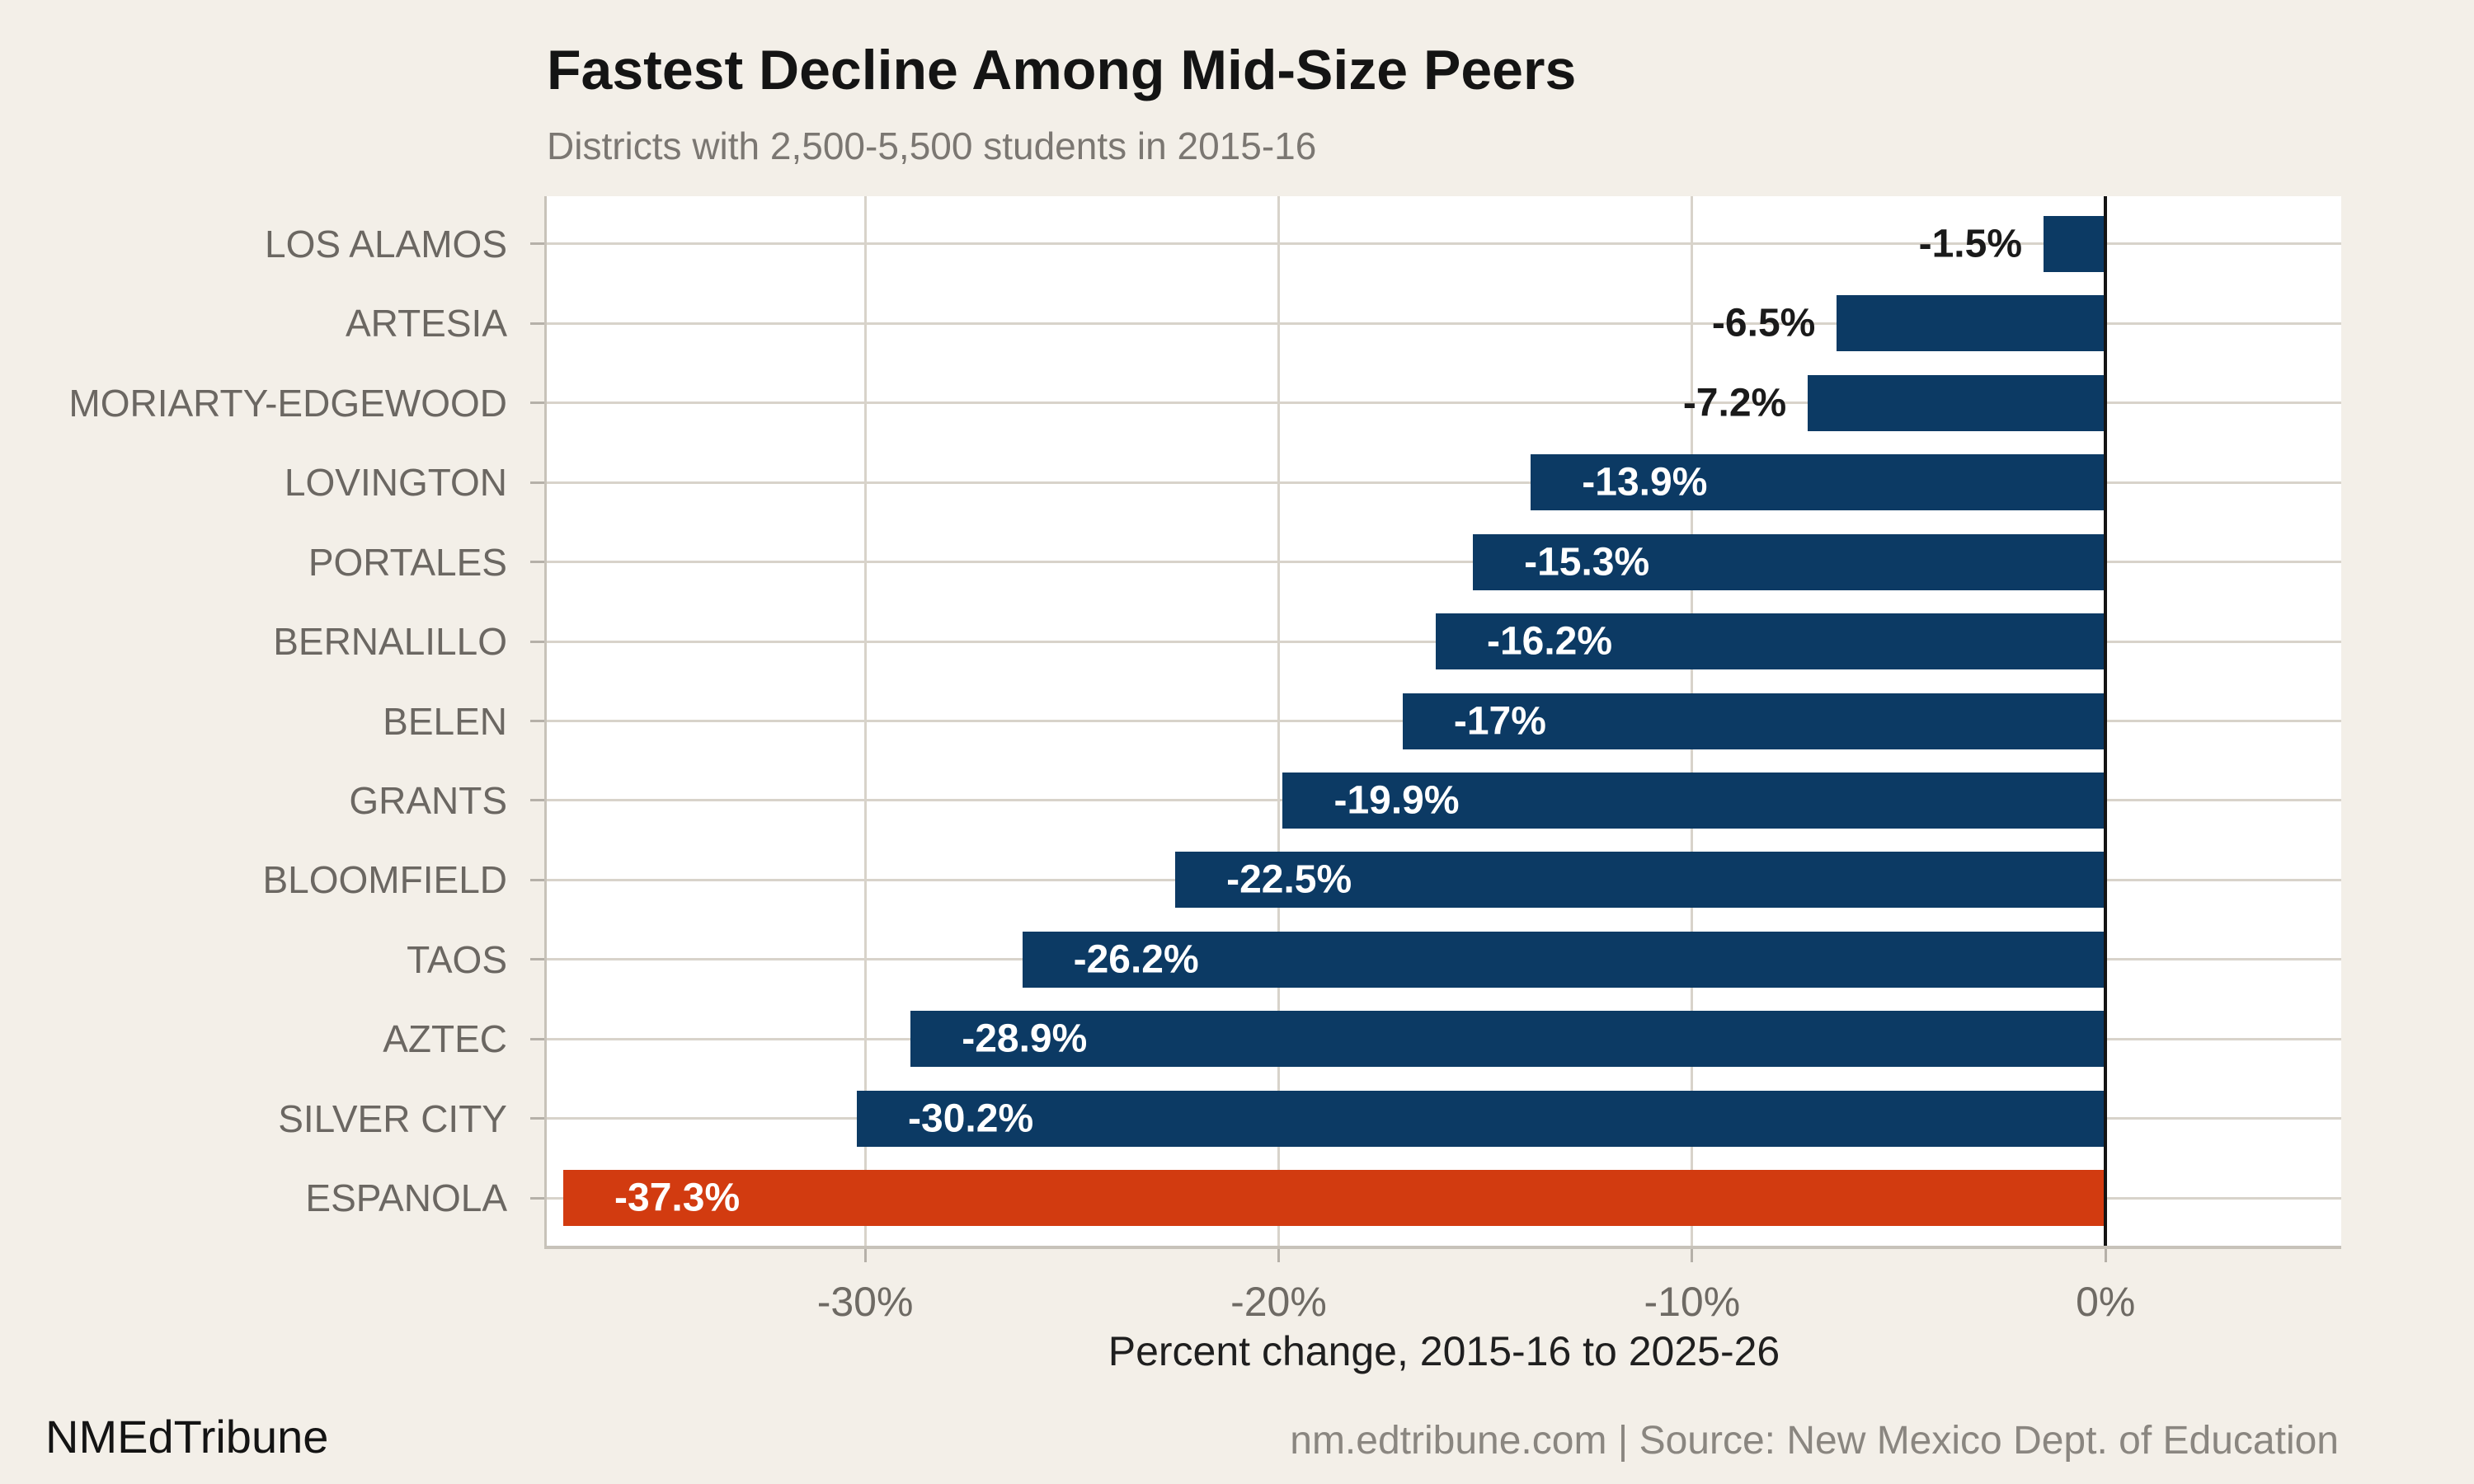 This screenshot has width=2474, height=1484. What do you see at coordinates (1640, 881) in the screenshot?
I see `bar-bloomfield` at bounding box center [1640, 881].